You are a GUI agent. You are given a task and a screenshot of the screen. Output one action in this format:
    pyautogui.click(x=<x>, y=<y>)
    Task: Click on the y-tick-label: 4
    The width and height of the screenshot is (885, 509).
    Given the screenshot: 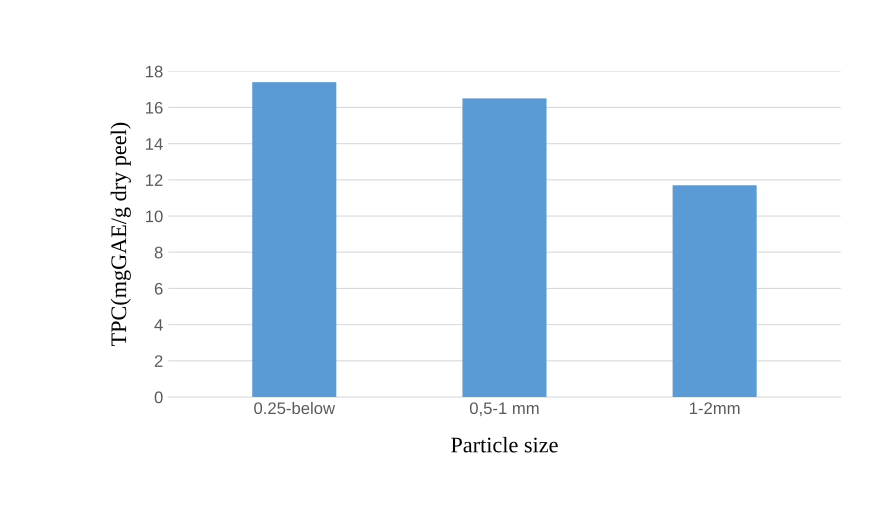 What is the action you would take?
    pyautogui.click(x=158, y=325)
    